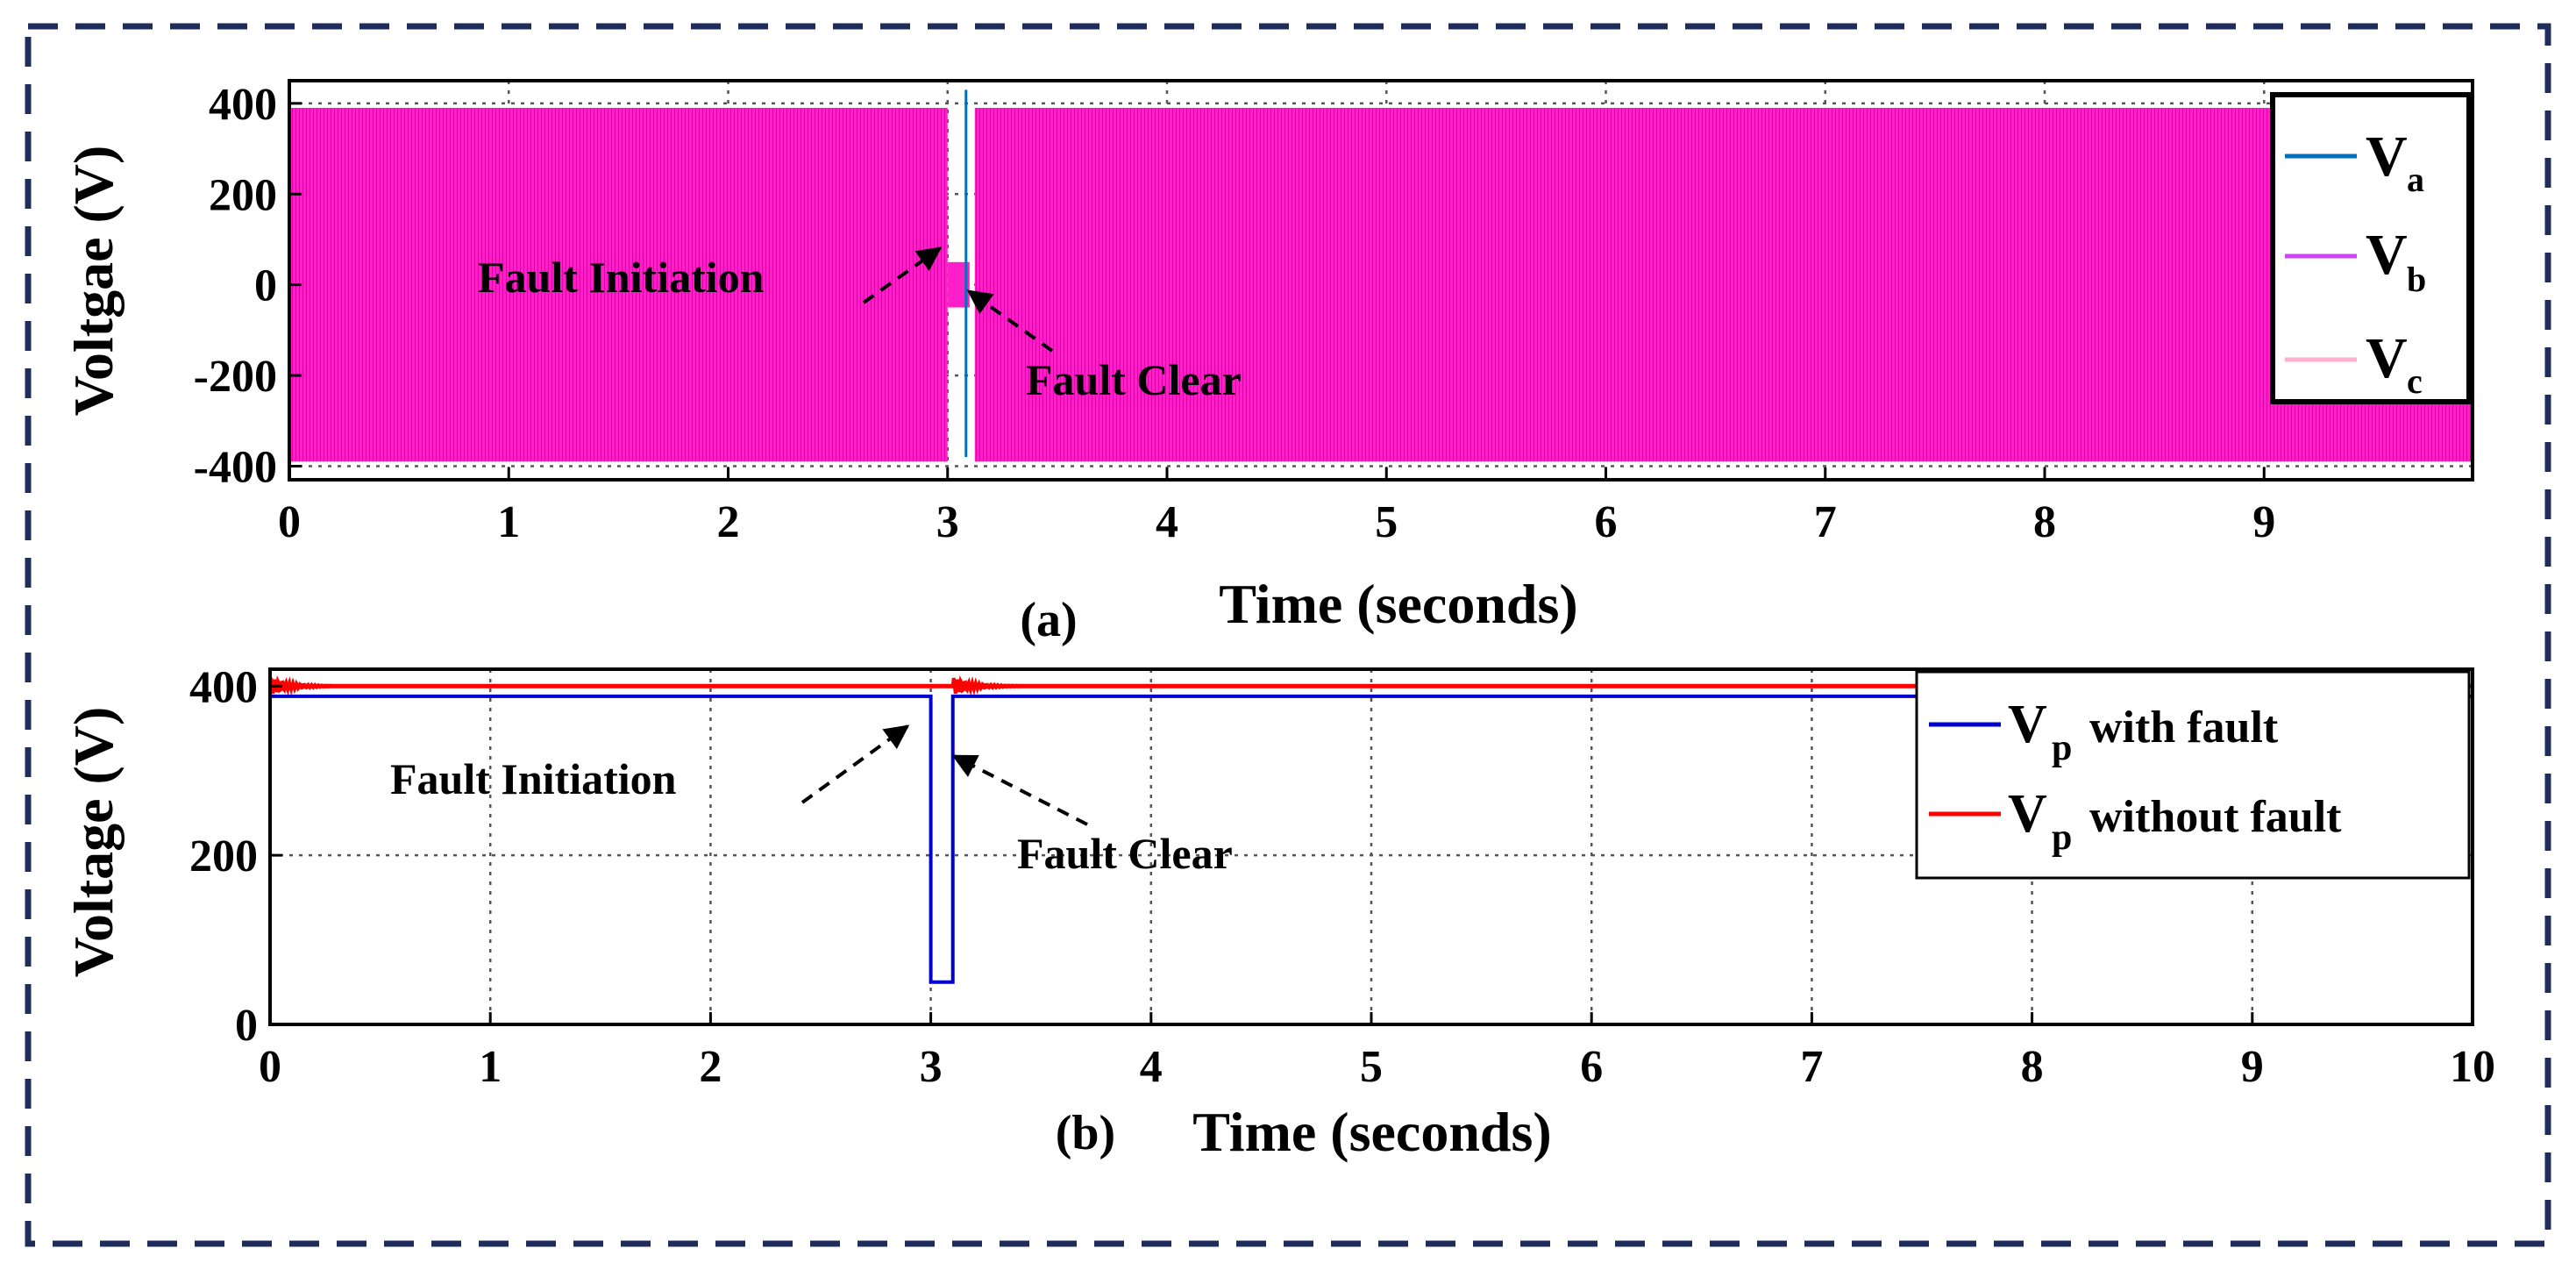  I want to click on panel-a-xtick-label-0: 0, so click(289, 522).